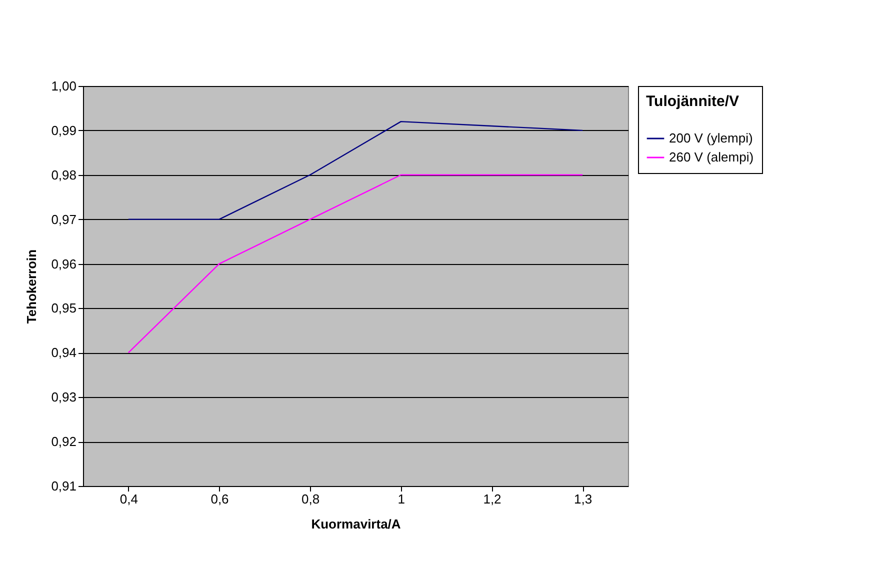  Describe the element at coordinates (402, 499) in the screenshot. I see `x-tick-label: 1` at that location.